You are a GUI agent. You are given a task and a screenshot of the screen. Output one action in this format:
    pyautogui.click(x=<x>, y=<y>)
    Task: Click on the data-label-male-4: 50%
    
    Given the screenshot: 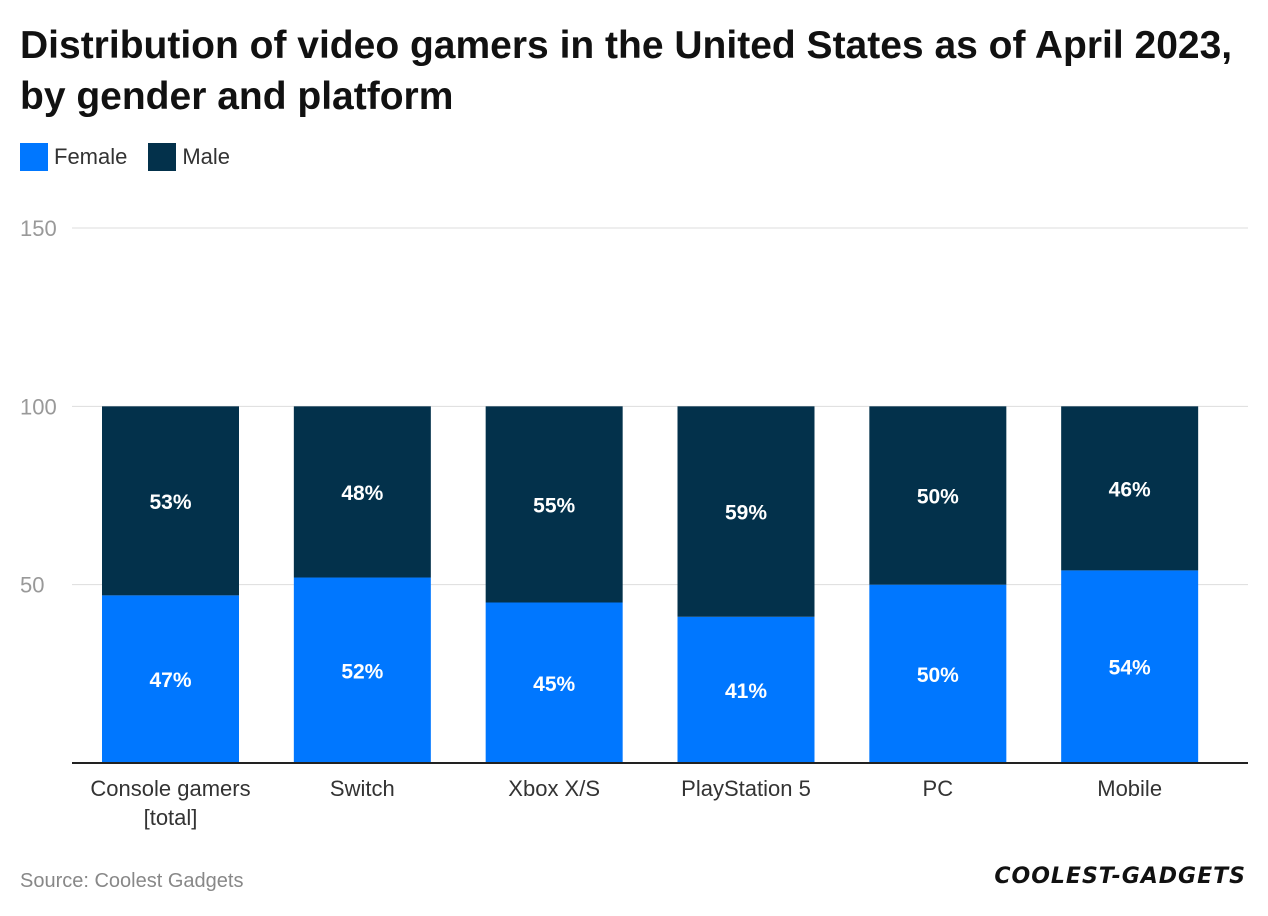 What is the action you would take?
    pyautogui.click(x=938, y=497)
    